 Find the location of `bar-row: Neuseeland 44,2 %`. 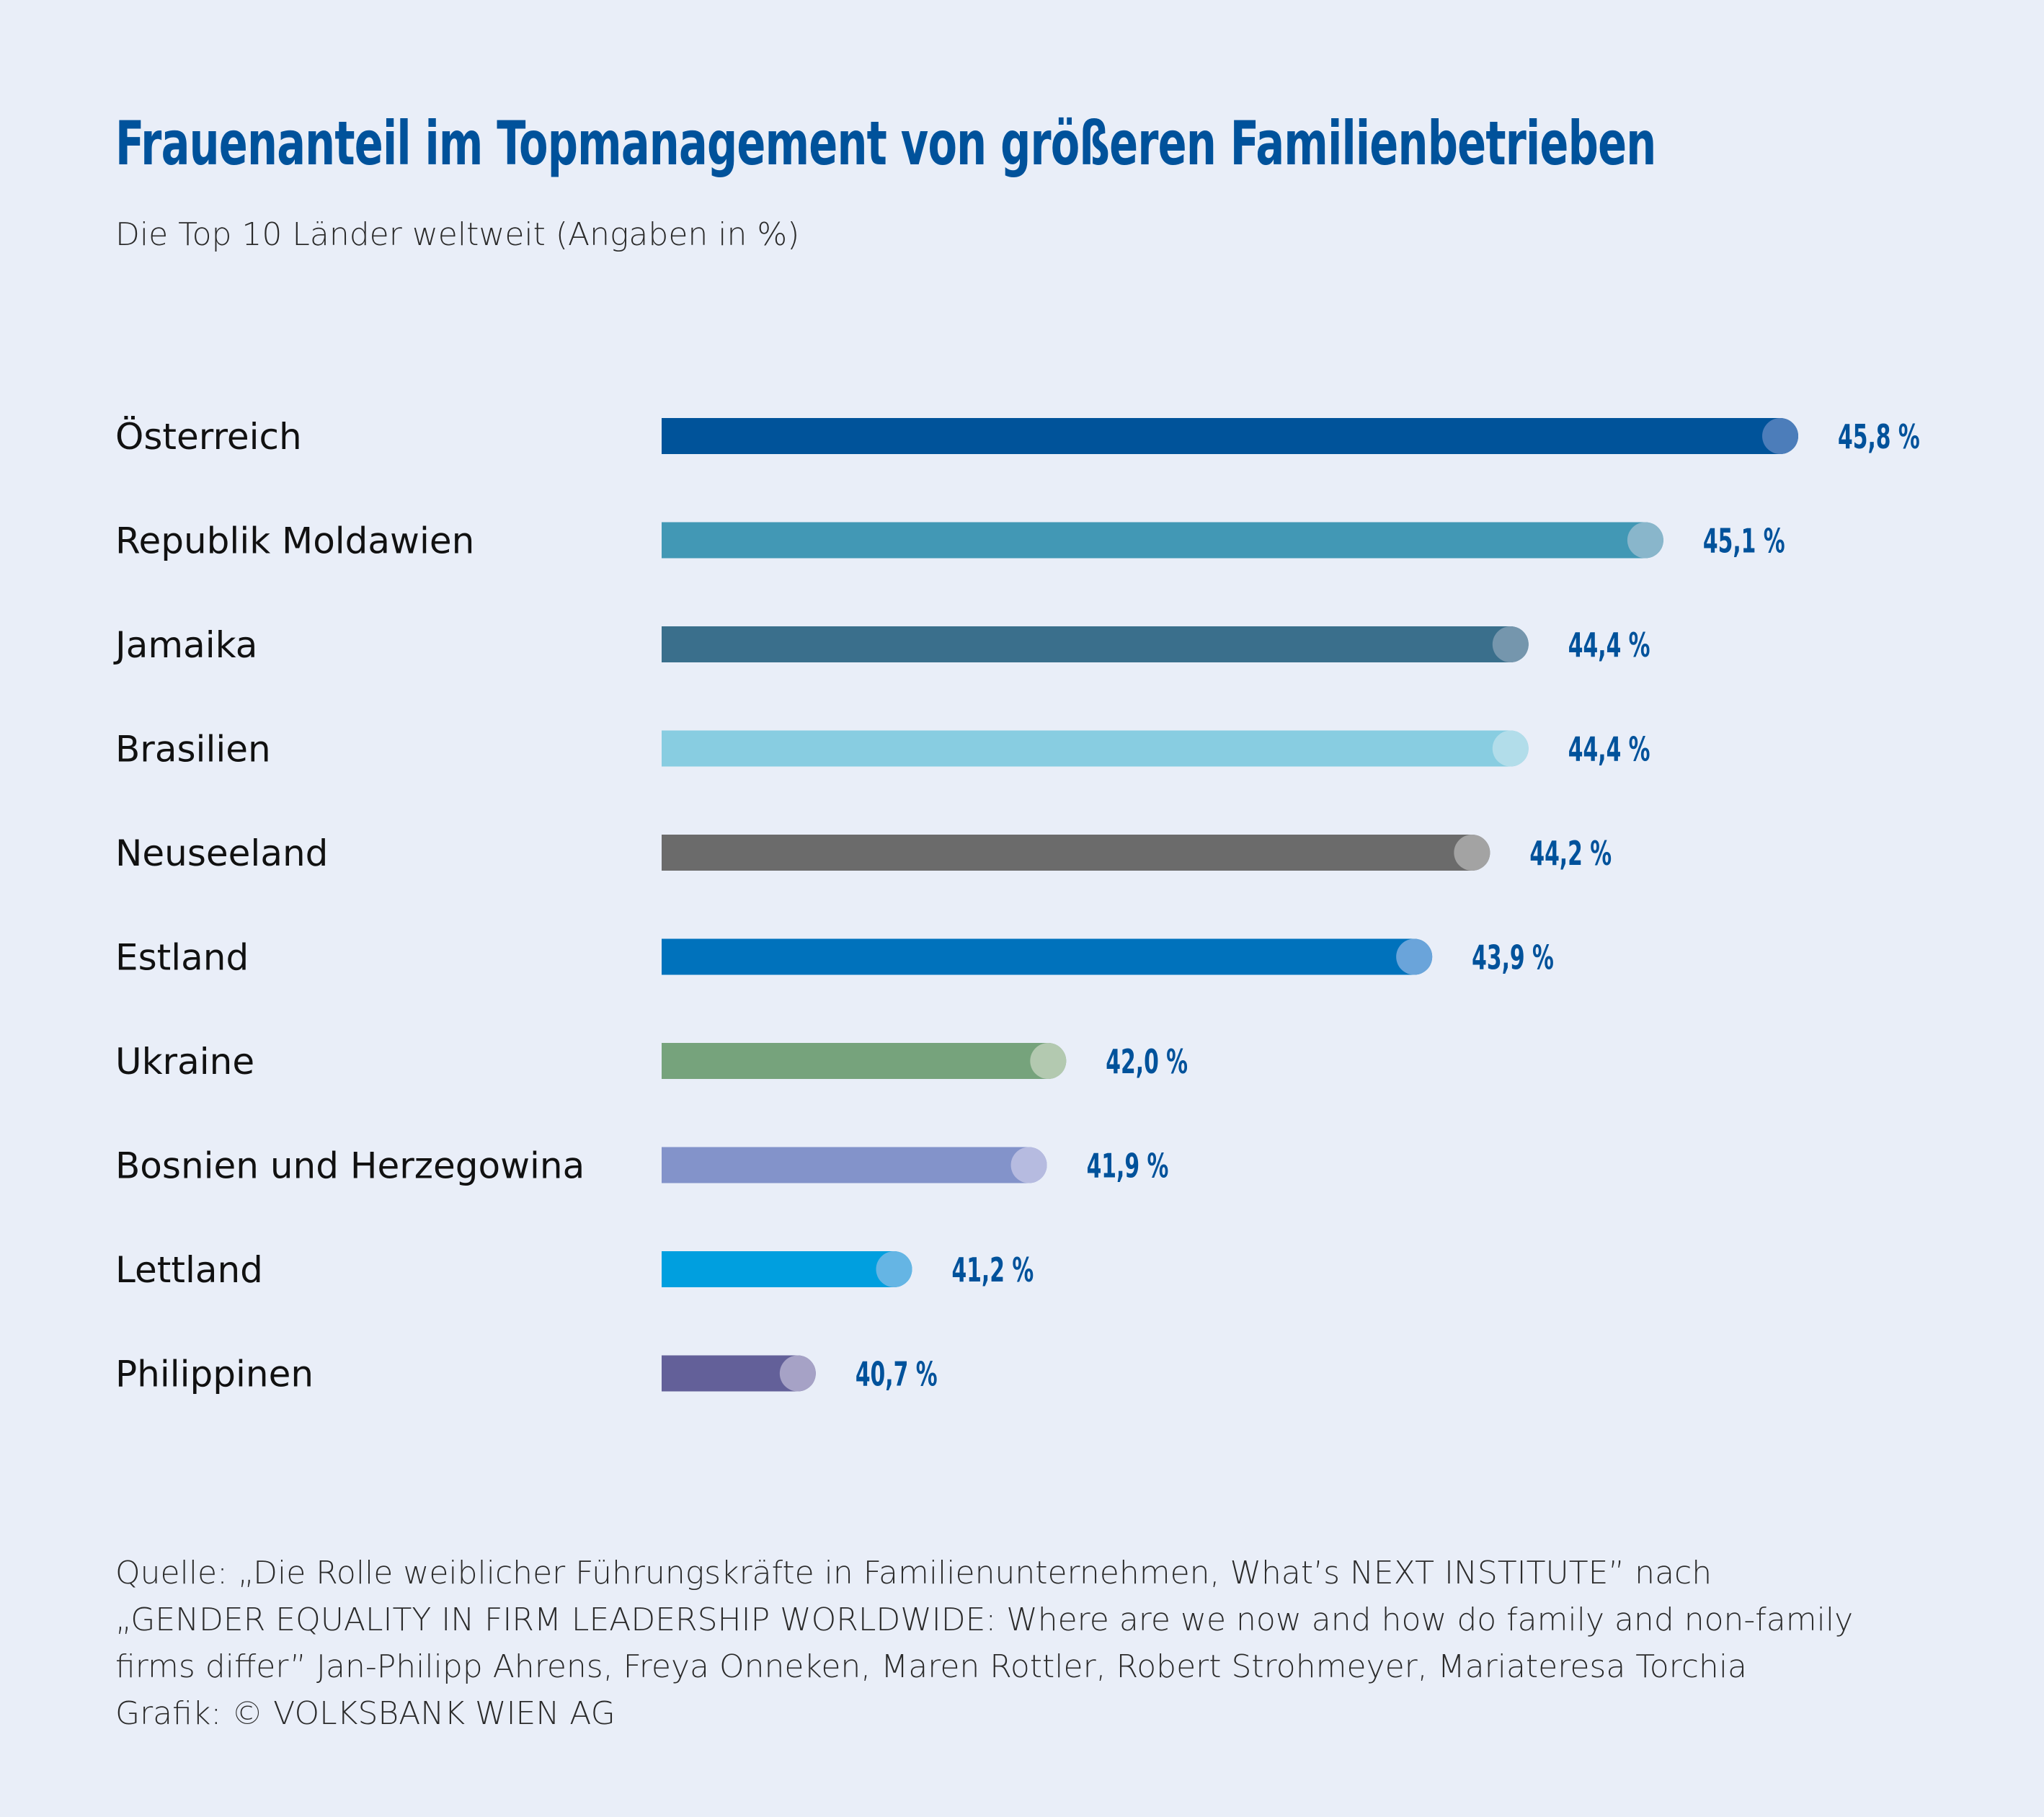

bar-row: Neuseeland 44,2 % is located at coordinates (864, 853).